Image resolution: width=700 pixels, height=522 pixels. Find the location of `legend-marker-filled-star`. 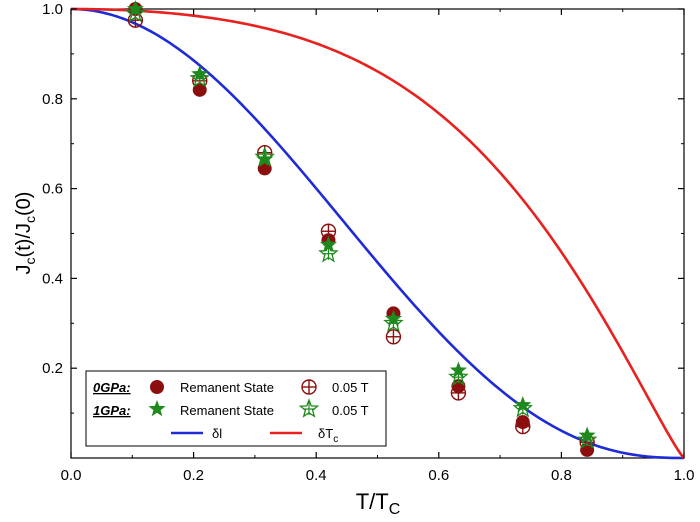

legend-marker-filled-star is located at coordinates (157, 408).